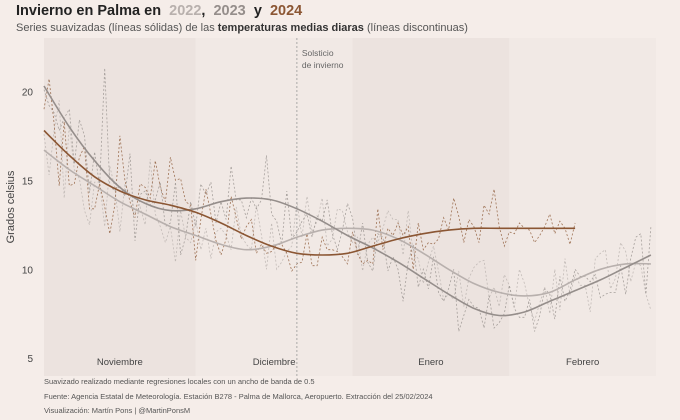 Image resolution: width=680 pixels, height=420 pixels. Describe the element at coordinates (185, 11) in the screenshot. I see `title-year-2022: 2022` at that location.